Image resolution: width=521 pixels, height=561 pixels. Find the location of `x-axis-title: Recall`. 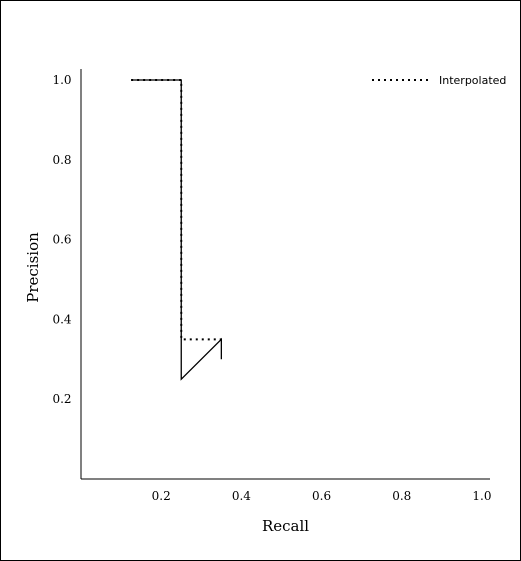

x-axis-title: Recall is located at coordinates (285, 526).